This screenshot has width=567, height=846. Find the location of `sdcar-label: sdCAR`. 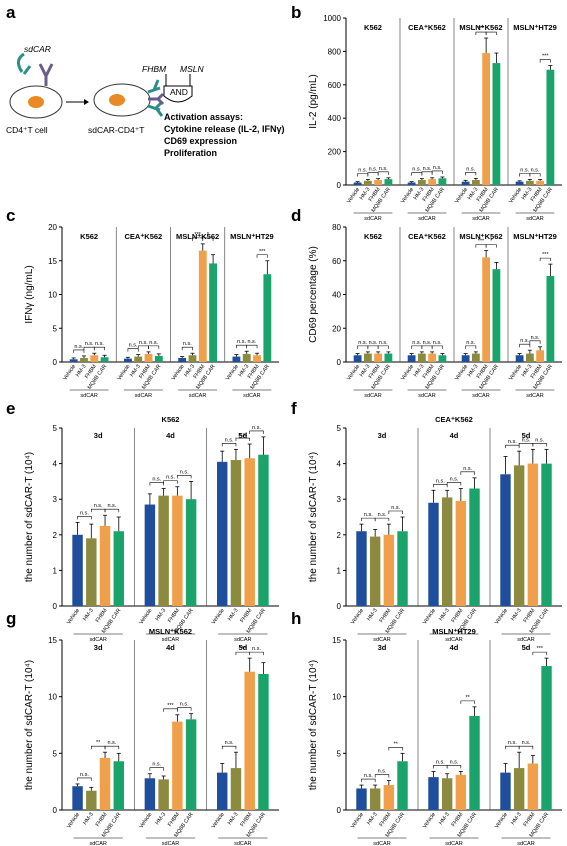

sdcar-label: sdCAR is located at coordinates (37, 49).